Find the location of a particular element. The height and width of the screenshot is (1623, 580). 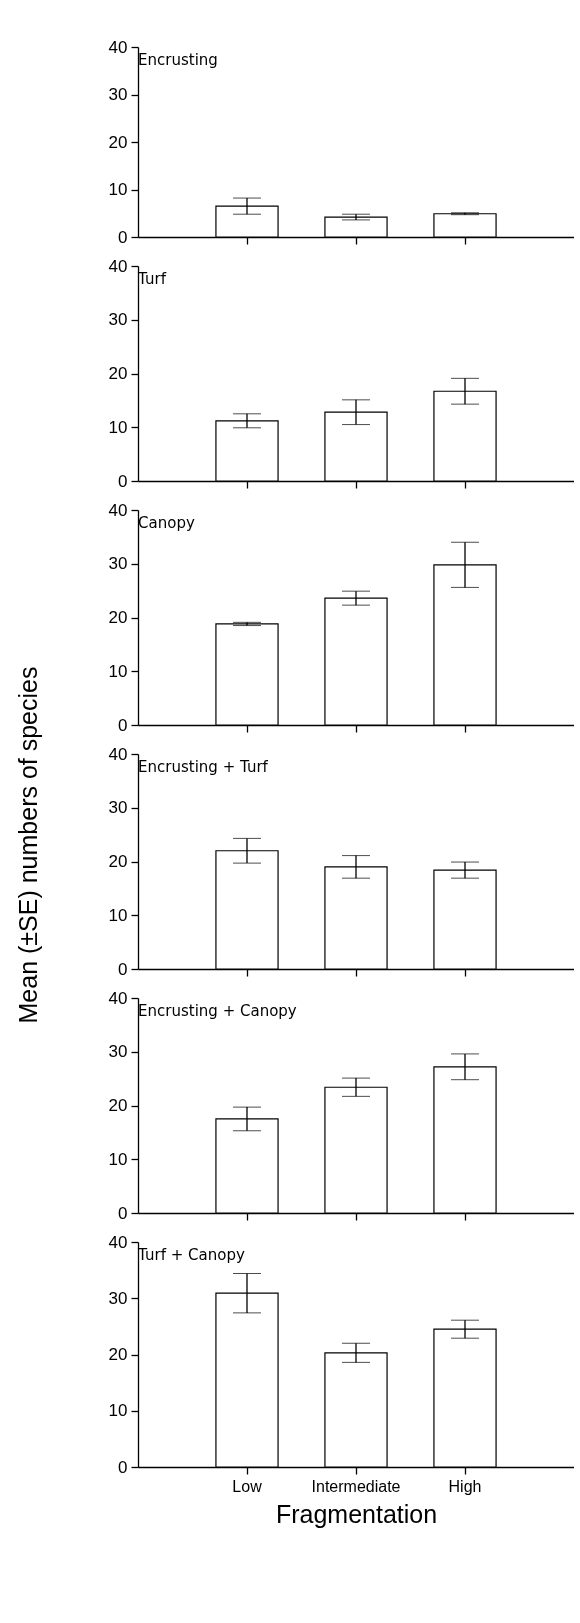

chart-title: Turf + Canopy is located at coordinates (191, 1255).